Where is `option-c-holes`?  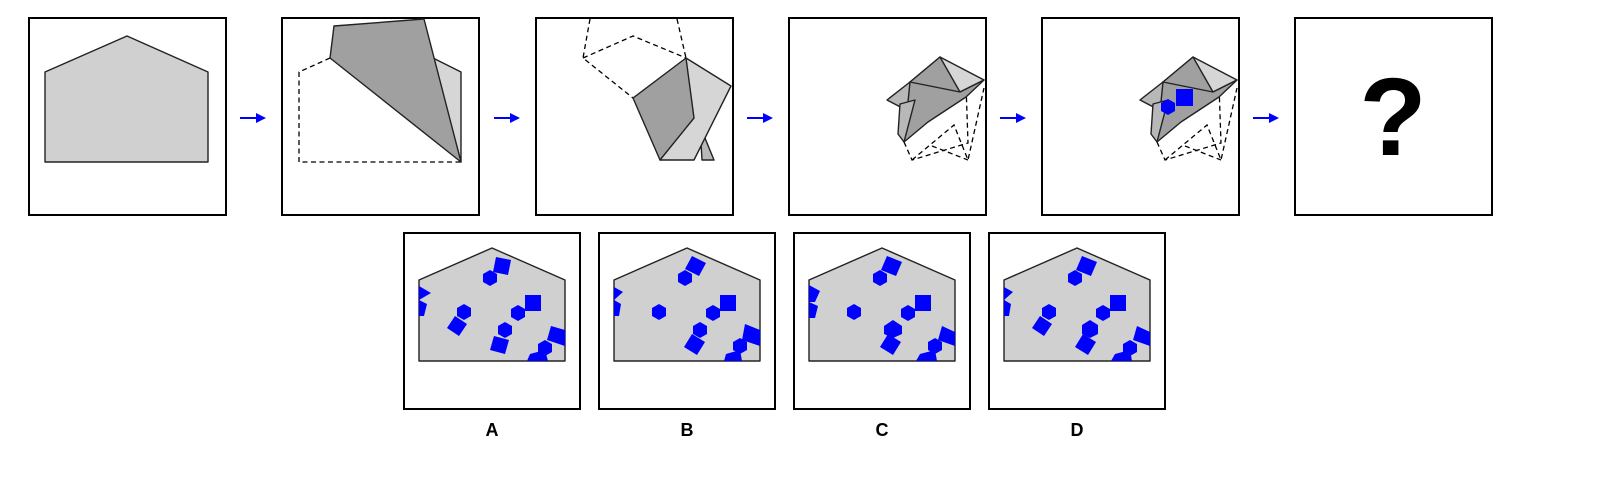
option-c-holes is located at coordinates (882, 308).